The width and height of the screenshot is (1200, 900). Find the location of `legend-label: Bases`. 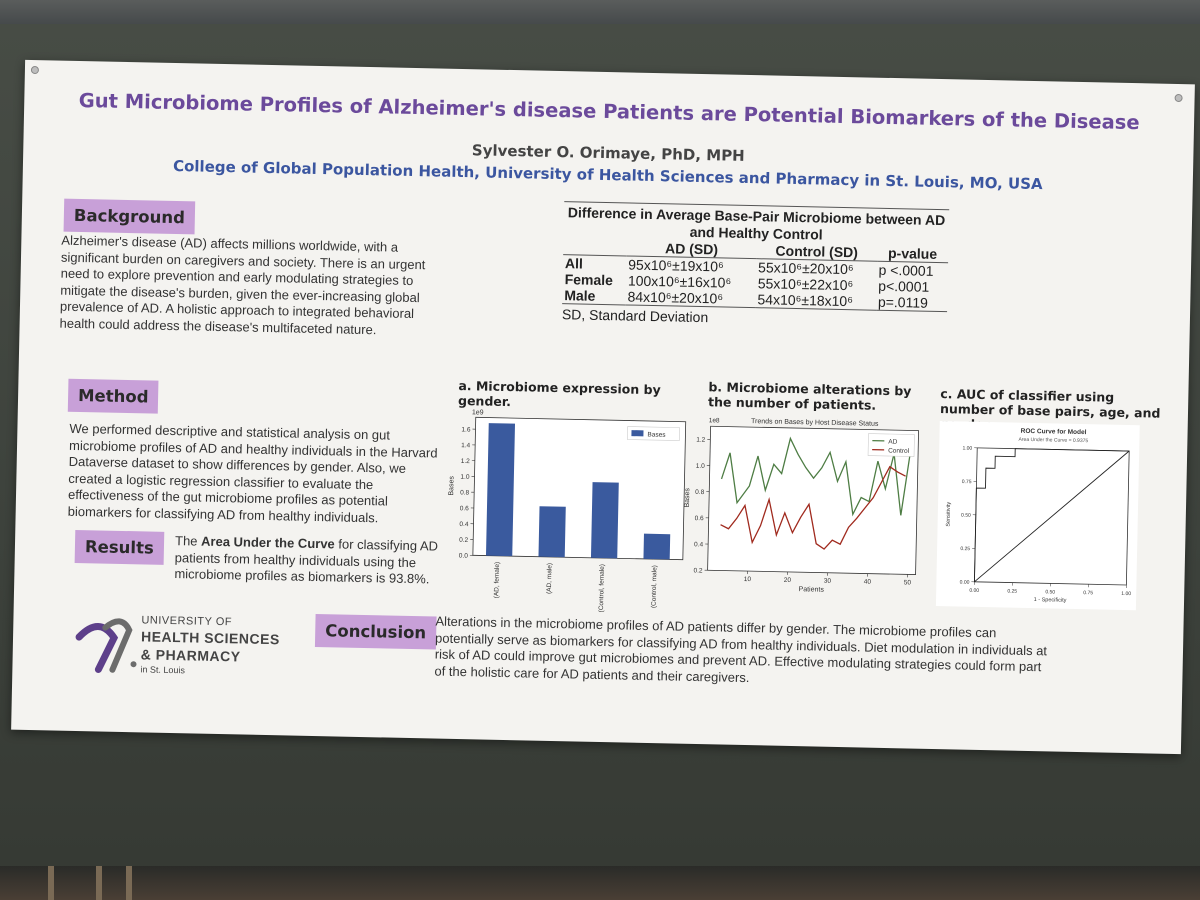

legend-label: Bases is located at coordinates (656, 434).